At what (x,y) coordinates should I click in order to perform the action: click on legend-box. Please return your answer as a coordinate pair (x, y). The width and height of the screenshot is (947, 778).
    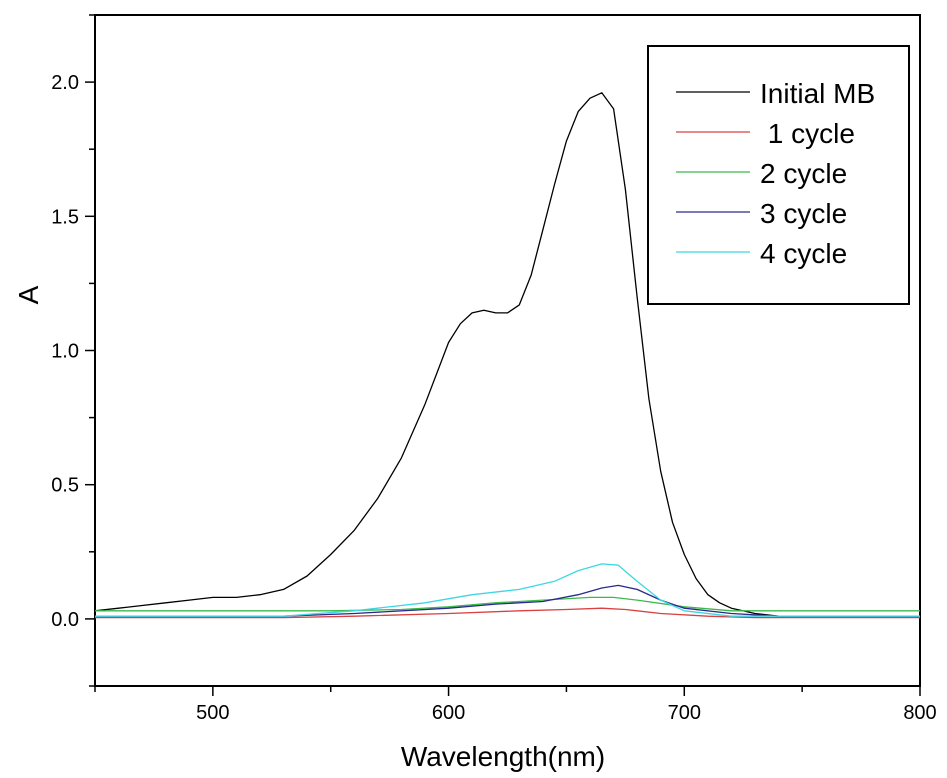
    Looking at the image, I should click on (778, 175).